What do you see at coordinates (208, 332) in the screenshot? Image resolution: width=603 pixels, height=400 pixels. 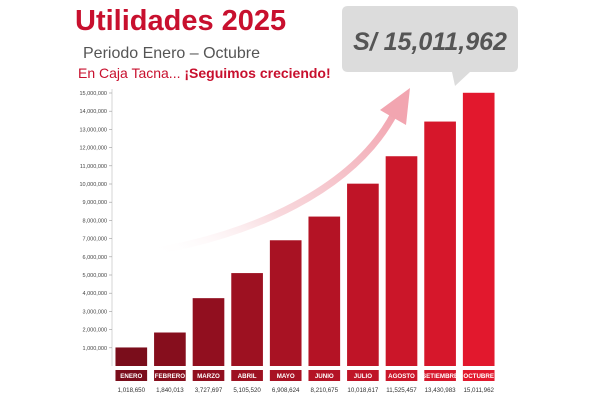 I see `bar-marzo` at bounding box center [208, 332].